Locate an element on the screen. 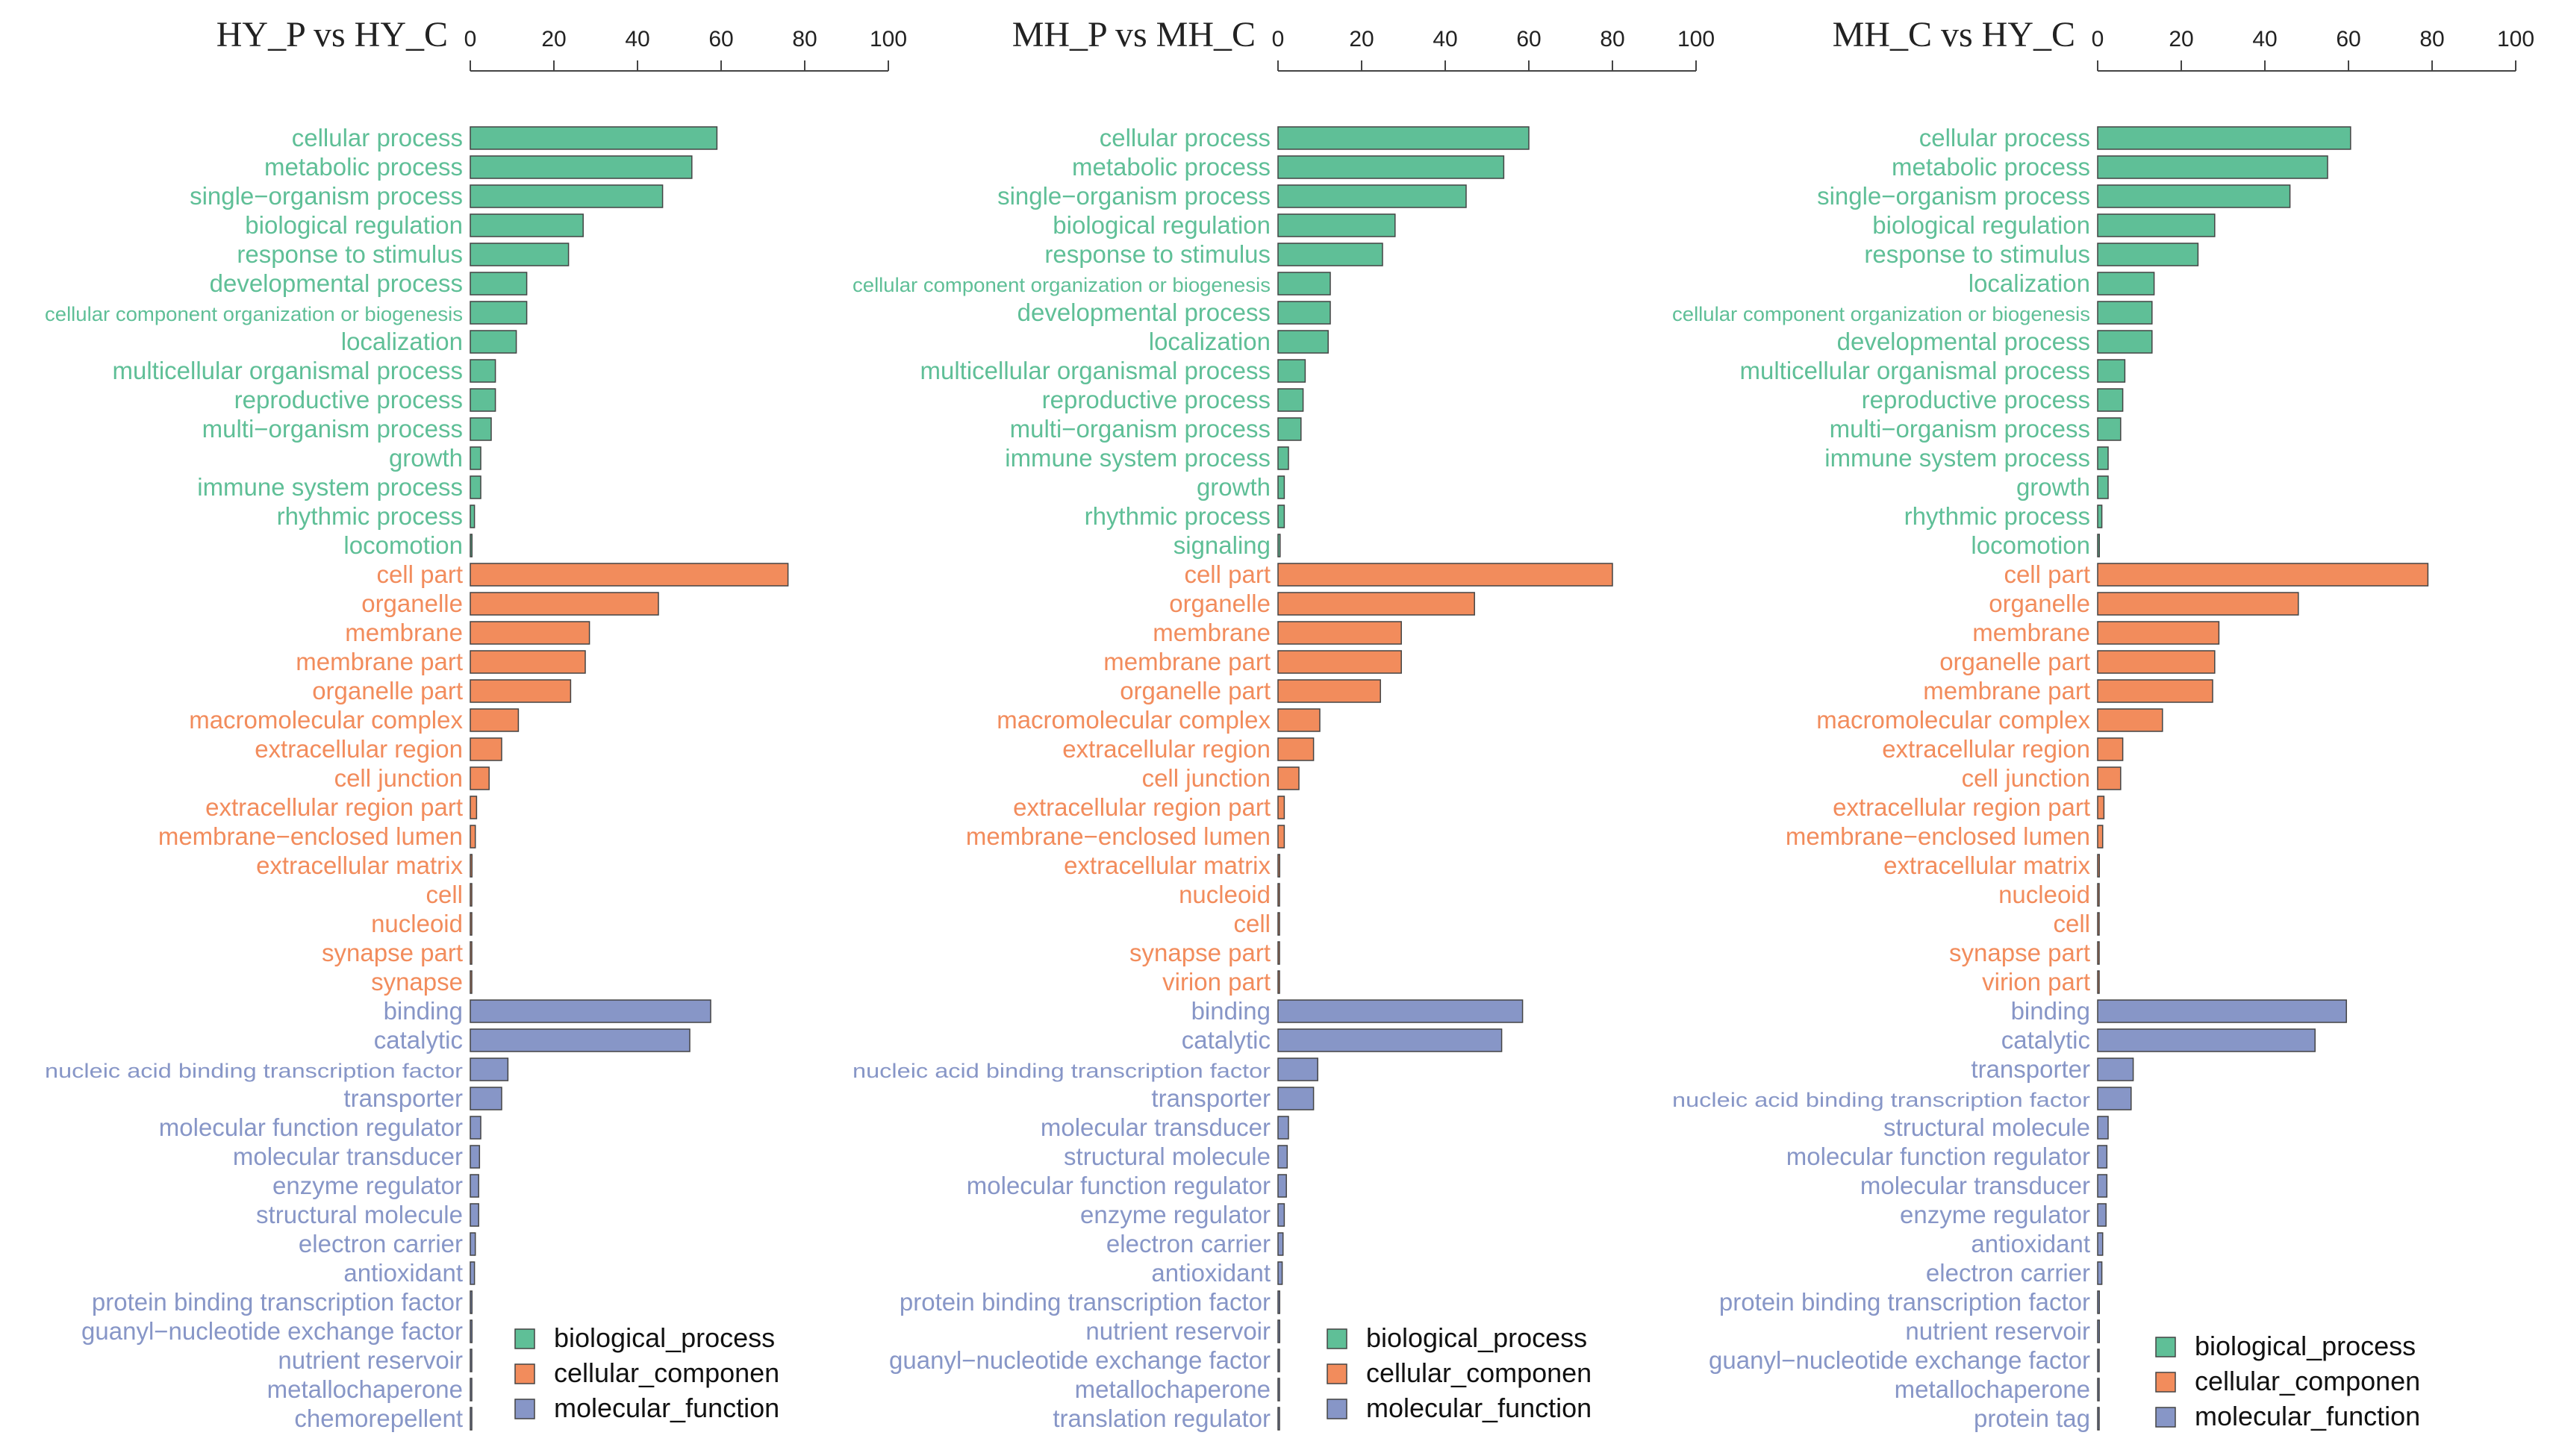 The width and height of the screenshot is (2559, 1456). panel-title: HY_P vs HY_C is located at coordinates (332, 34).